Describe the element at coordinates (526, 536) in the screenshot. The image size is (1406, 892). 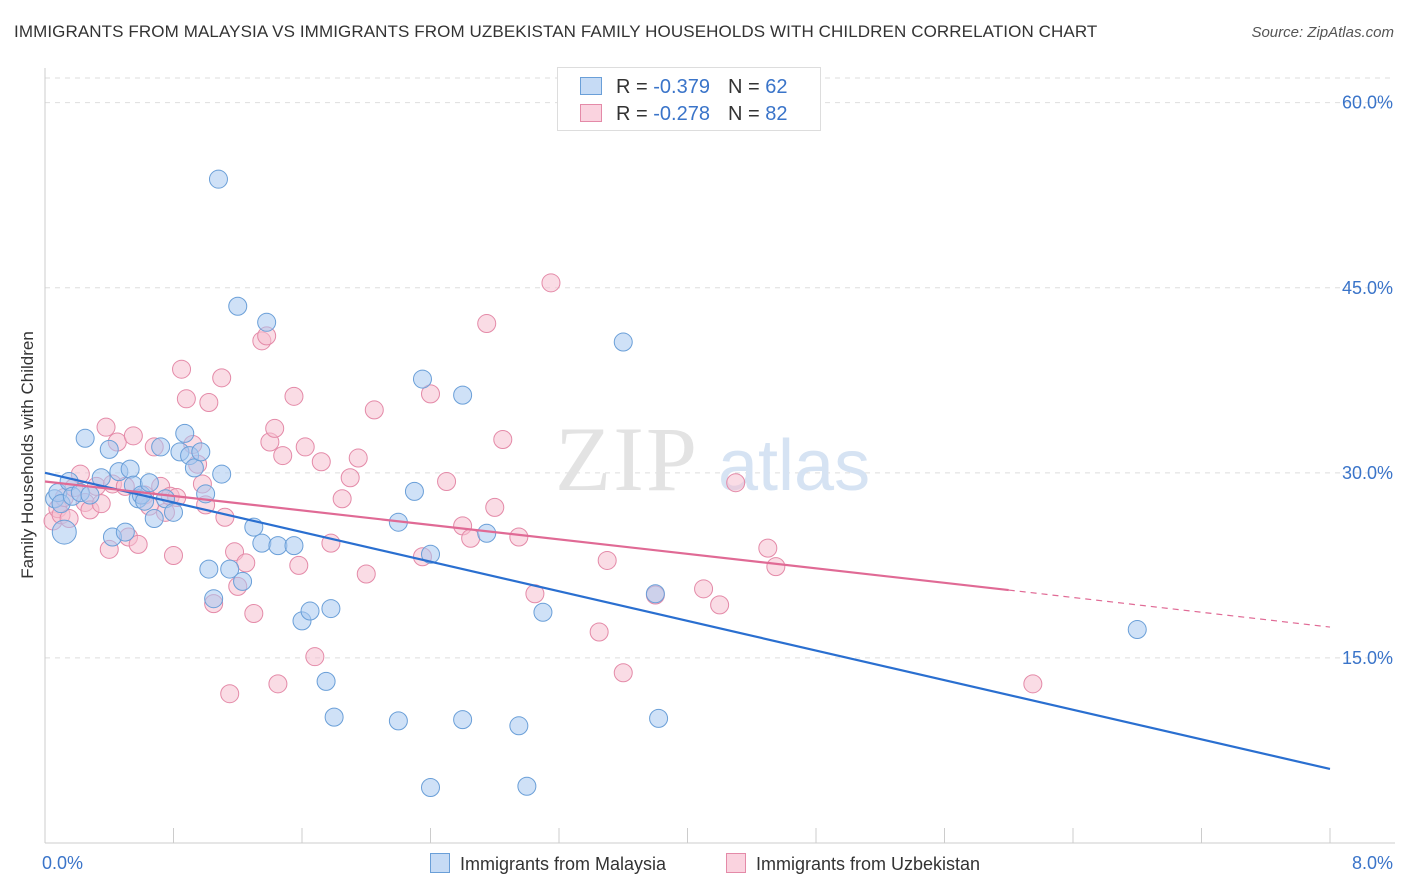
I see `uzbekistan-trend-line` at that location.